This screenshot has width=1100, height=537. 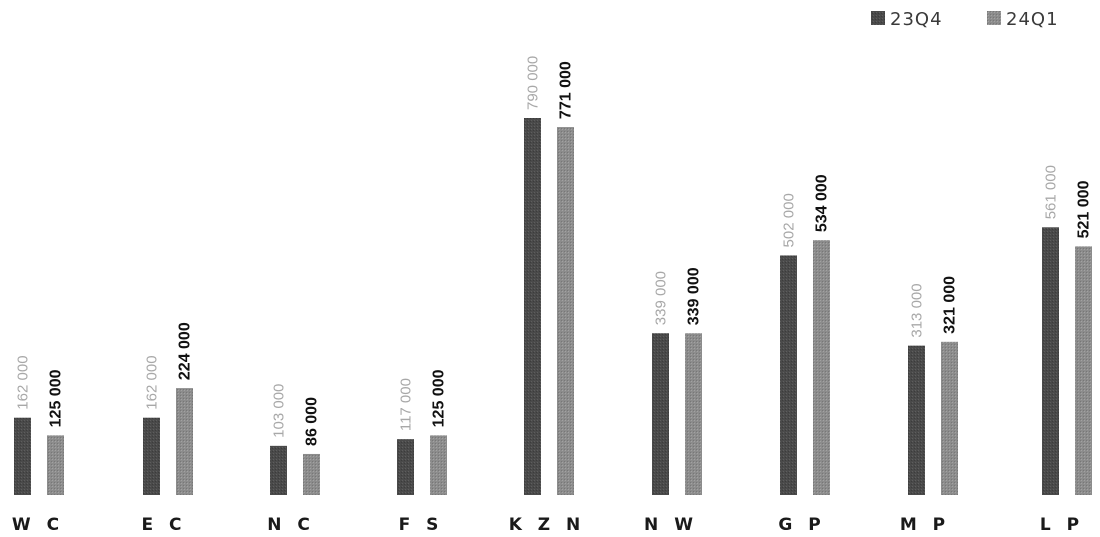 I want to click on value-label-wc-23q4: 162 000, so click(x=23, y=382).